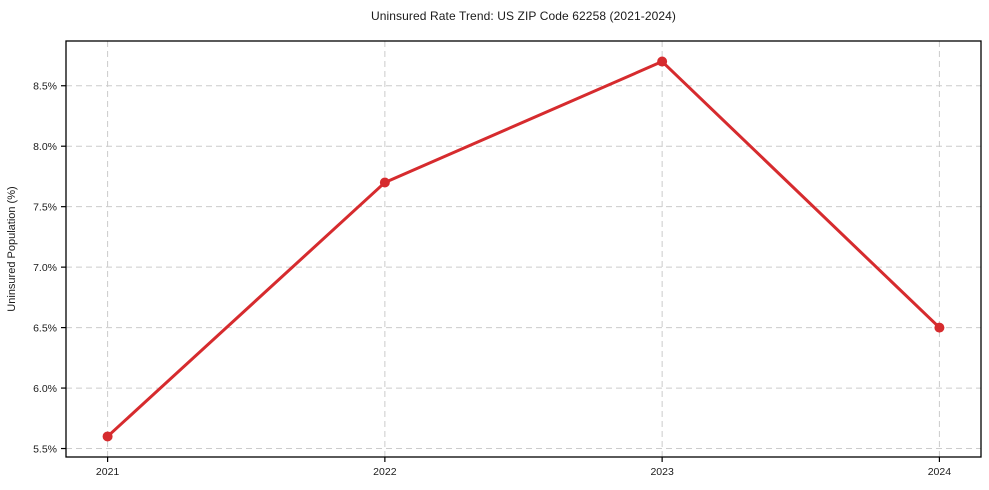 Image resolution: width=989 pixels, height=490 pixels. I want to click on y-tick-label: 5.5%, so click(45, 449).